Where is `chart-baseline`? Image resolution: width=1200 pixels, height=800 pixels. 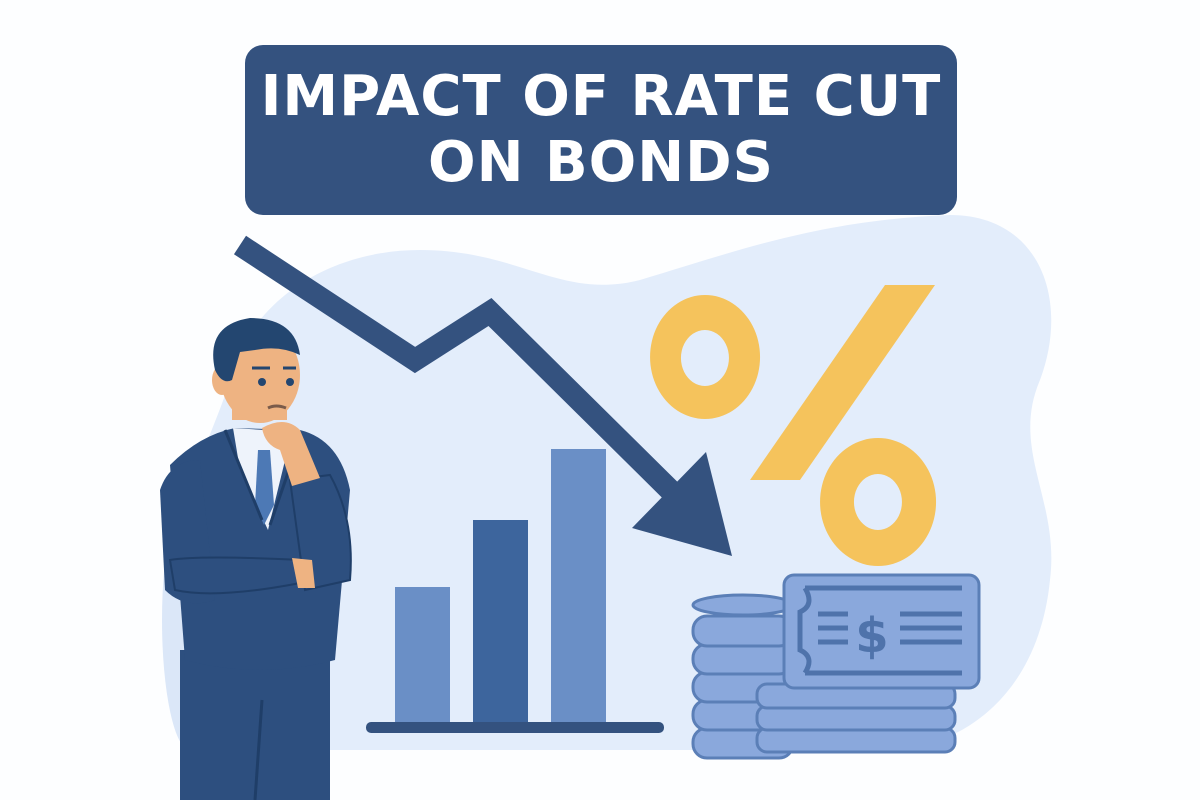
chart-baseline is located at coordinates (515, 727).